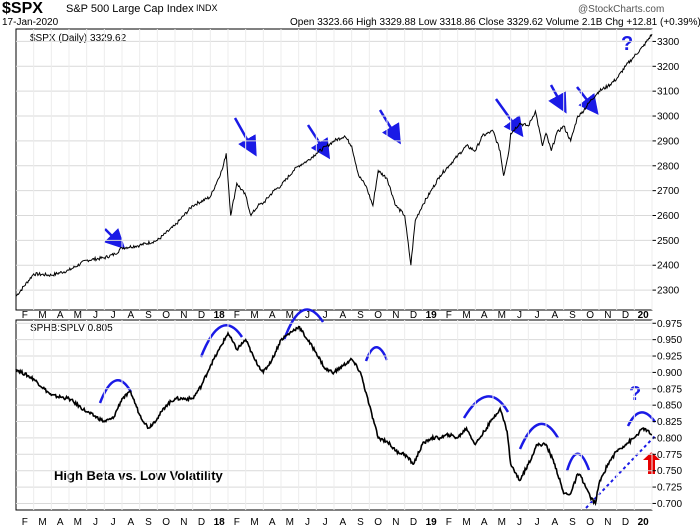 This screenshot has height=530, width=700. What do you see at coordinates (668, 241) in the screenshot?
I see `y-tick-label: 2500` at bounding box center [668, 241].